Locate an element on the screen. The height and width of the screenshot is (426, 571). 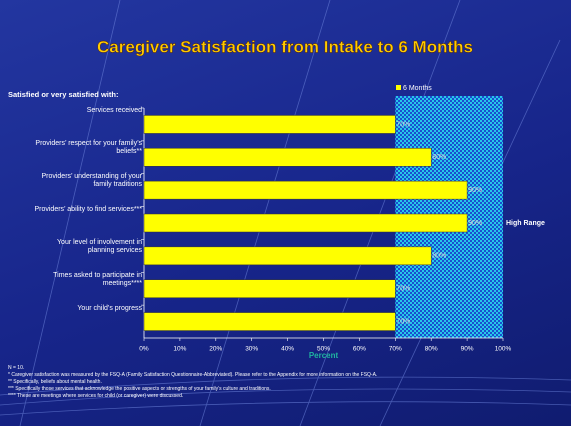
x-tick-label: 80% is located at coordinates (431, 349).